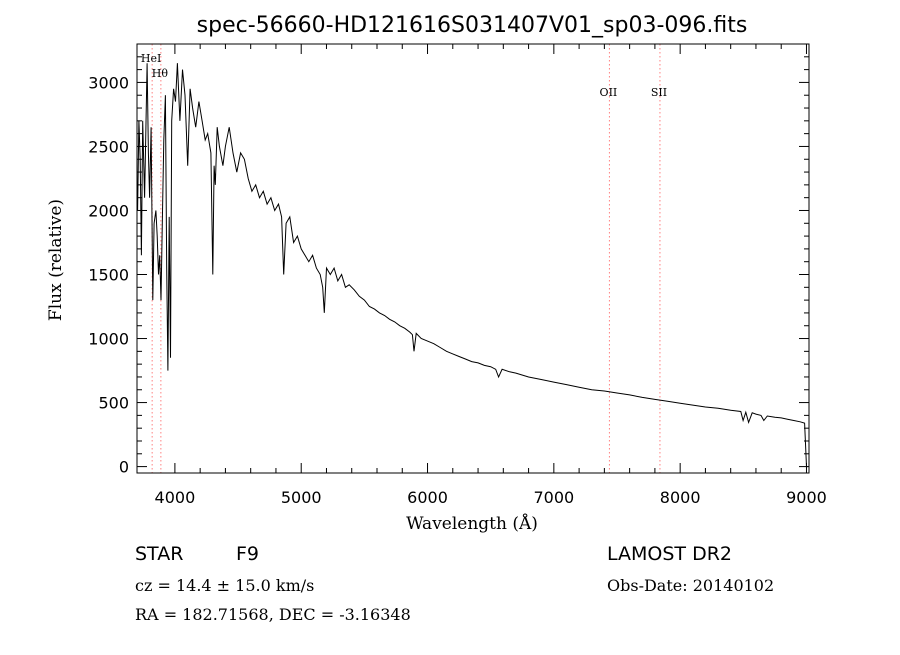 The width and height of the screenshot is (900, 655). What do you see at coordinates (113, 403) in the screenshot?
I see `y-tick-label-1: 500` at bounding box center [113, 403].